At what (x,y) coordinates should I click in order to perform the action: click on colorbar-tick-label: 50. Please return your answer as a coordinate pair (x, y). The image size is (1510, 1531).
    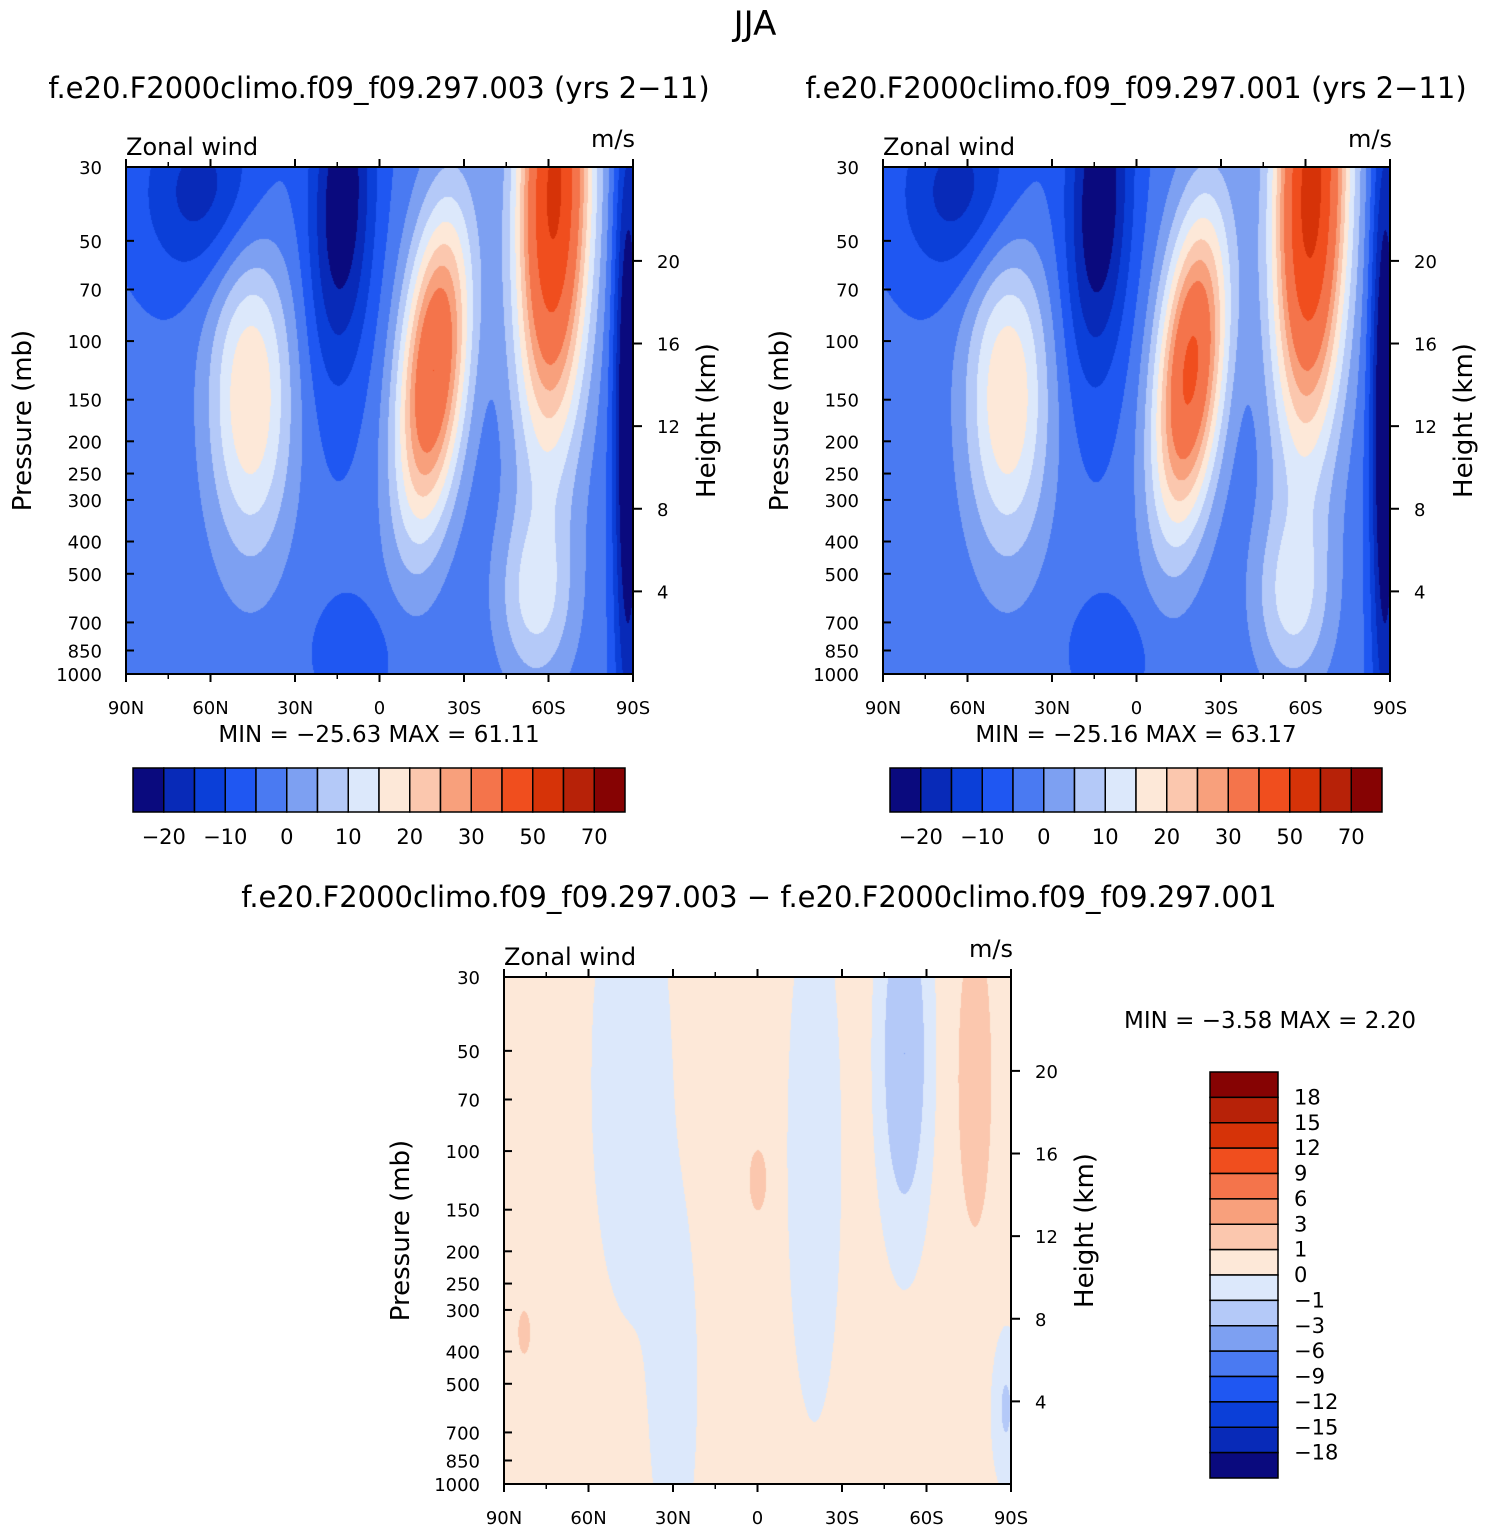
    Looking at the image, I should click on (532, 837).